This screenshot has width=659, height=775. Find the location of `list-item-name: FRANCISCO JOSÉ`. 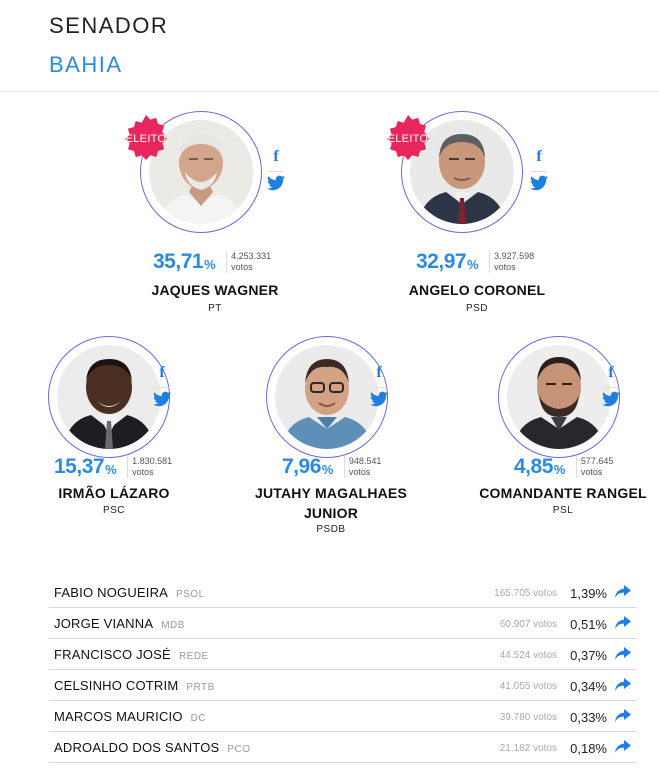

list-item-name: FRANCISCO JOSÉ is located at coordinates (112, 654).